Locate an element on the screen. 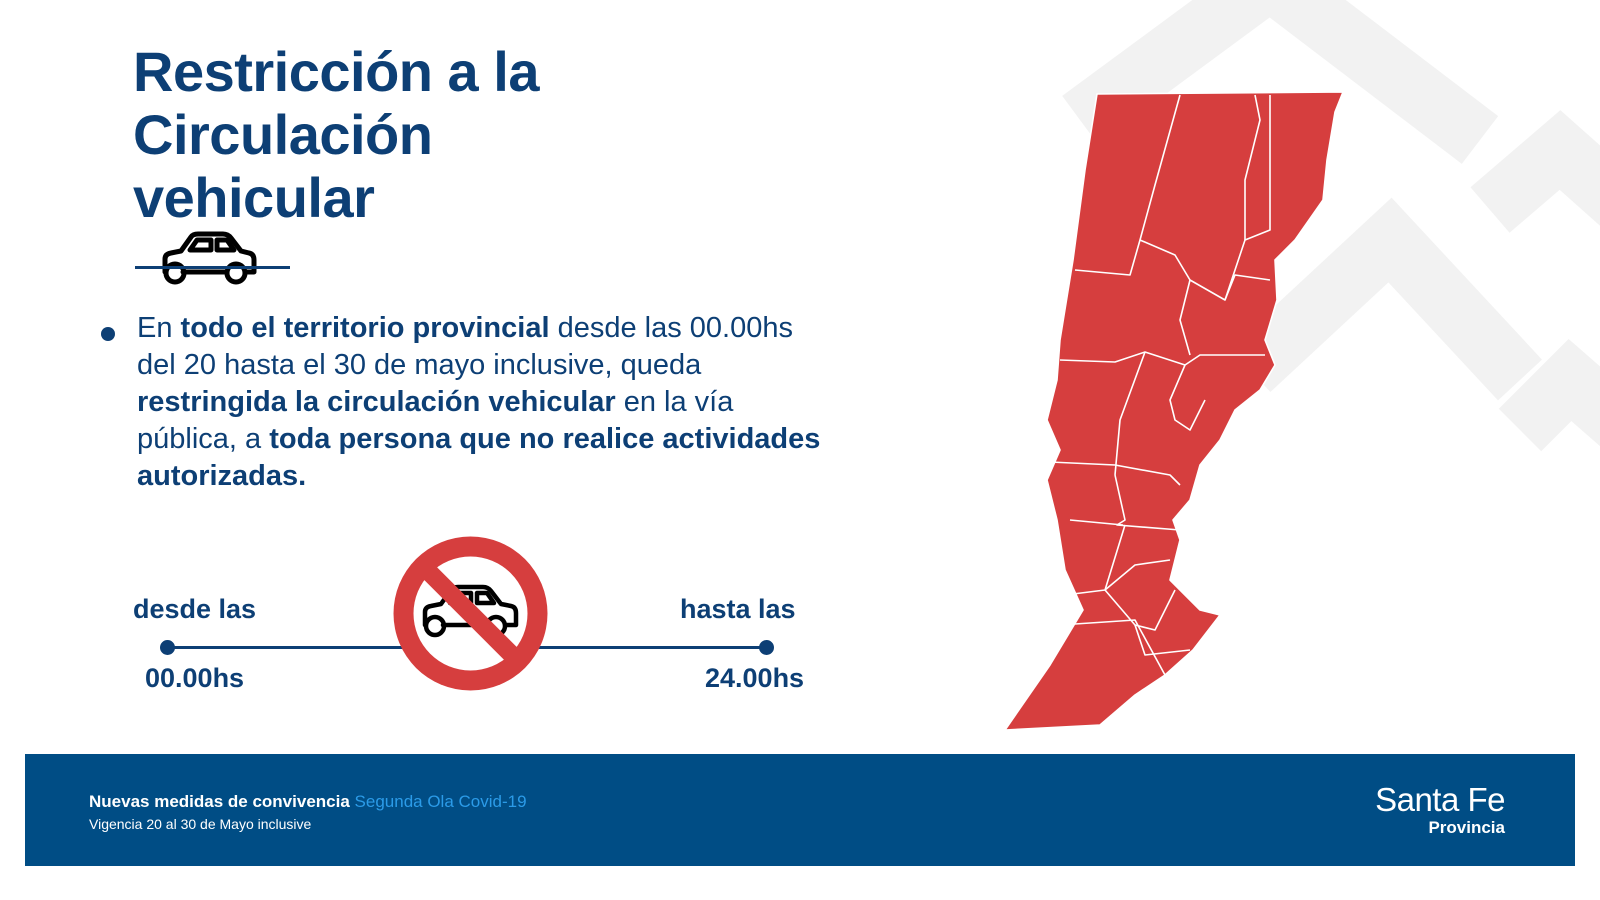  timeline-from-time: 00.00hs is located at coordinates (195, 678).